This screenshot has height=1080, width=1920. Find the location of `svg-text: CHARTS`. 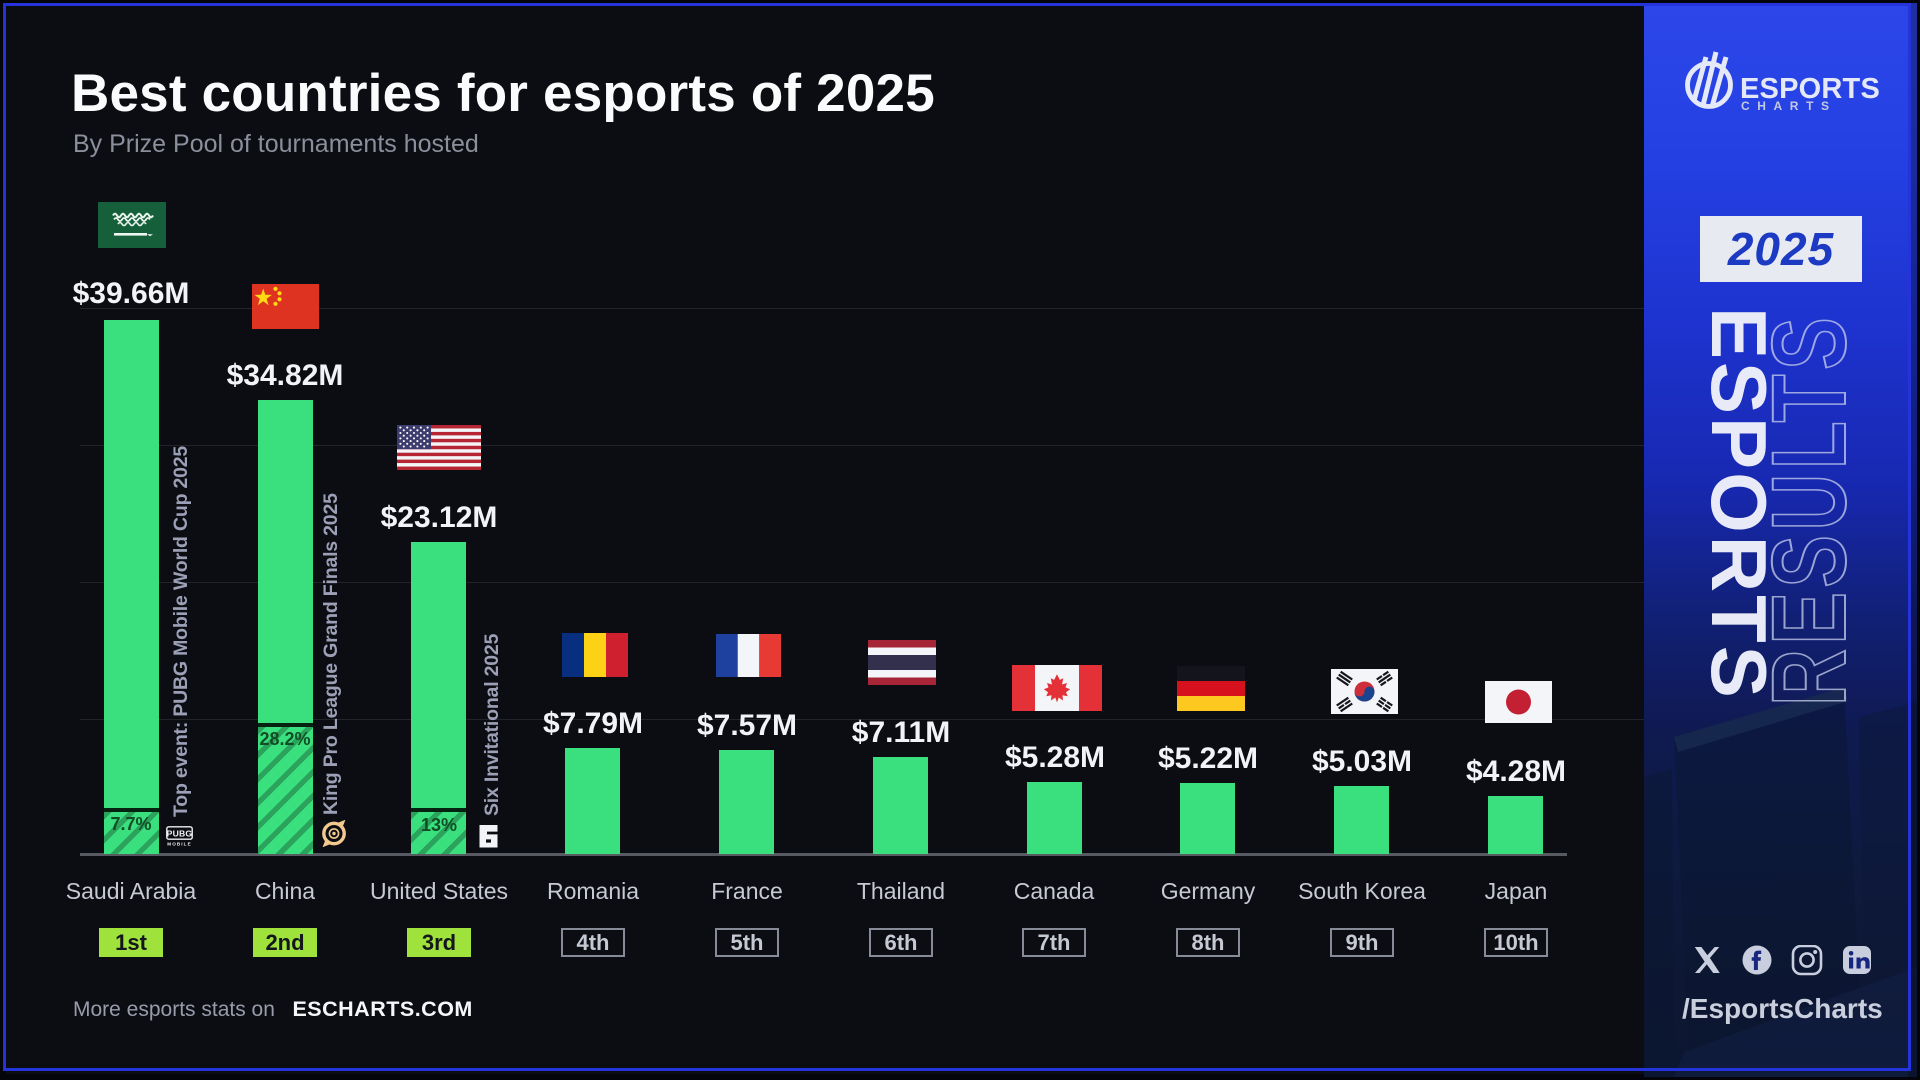

svg-text: CHARTS is located at coordinates (1789, 106).